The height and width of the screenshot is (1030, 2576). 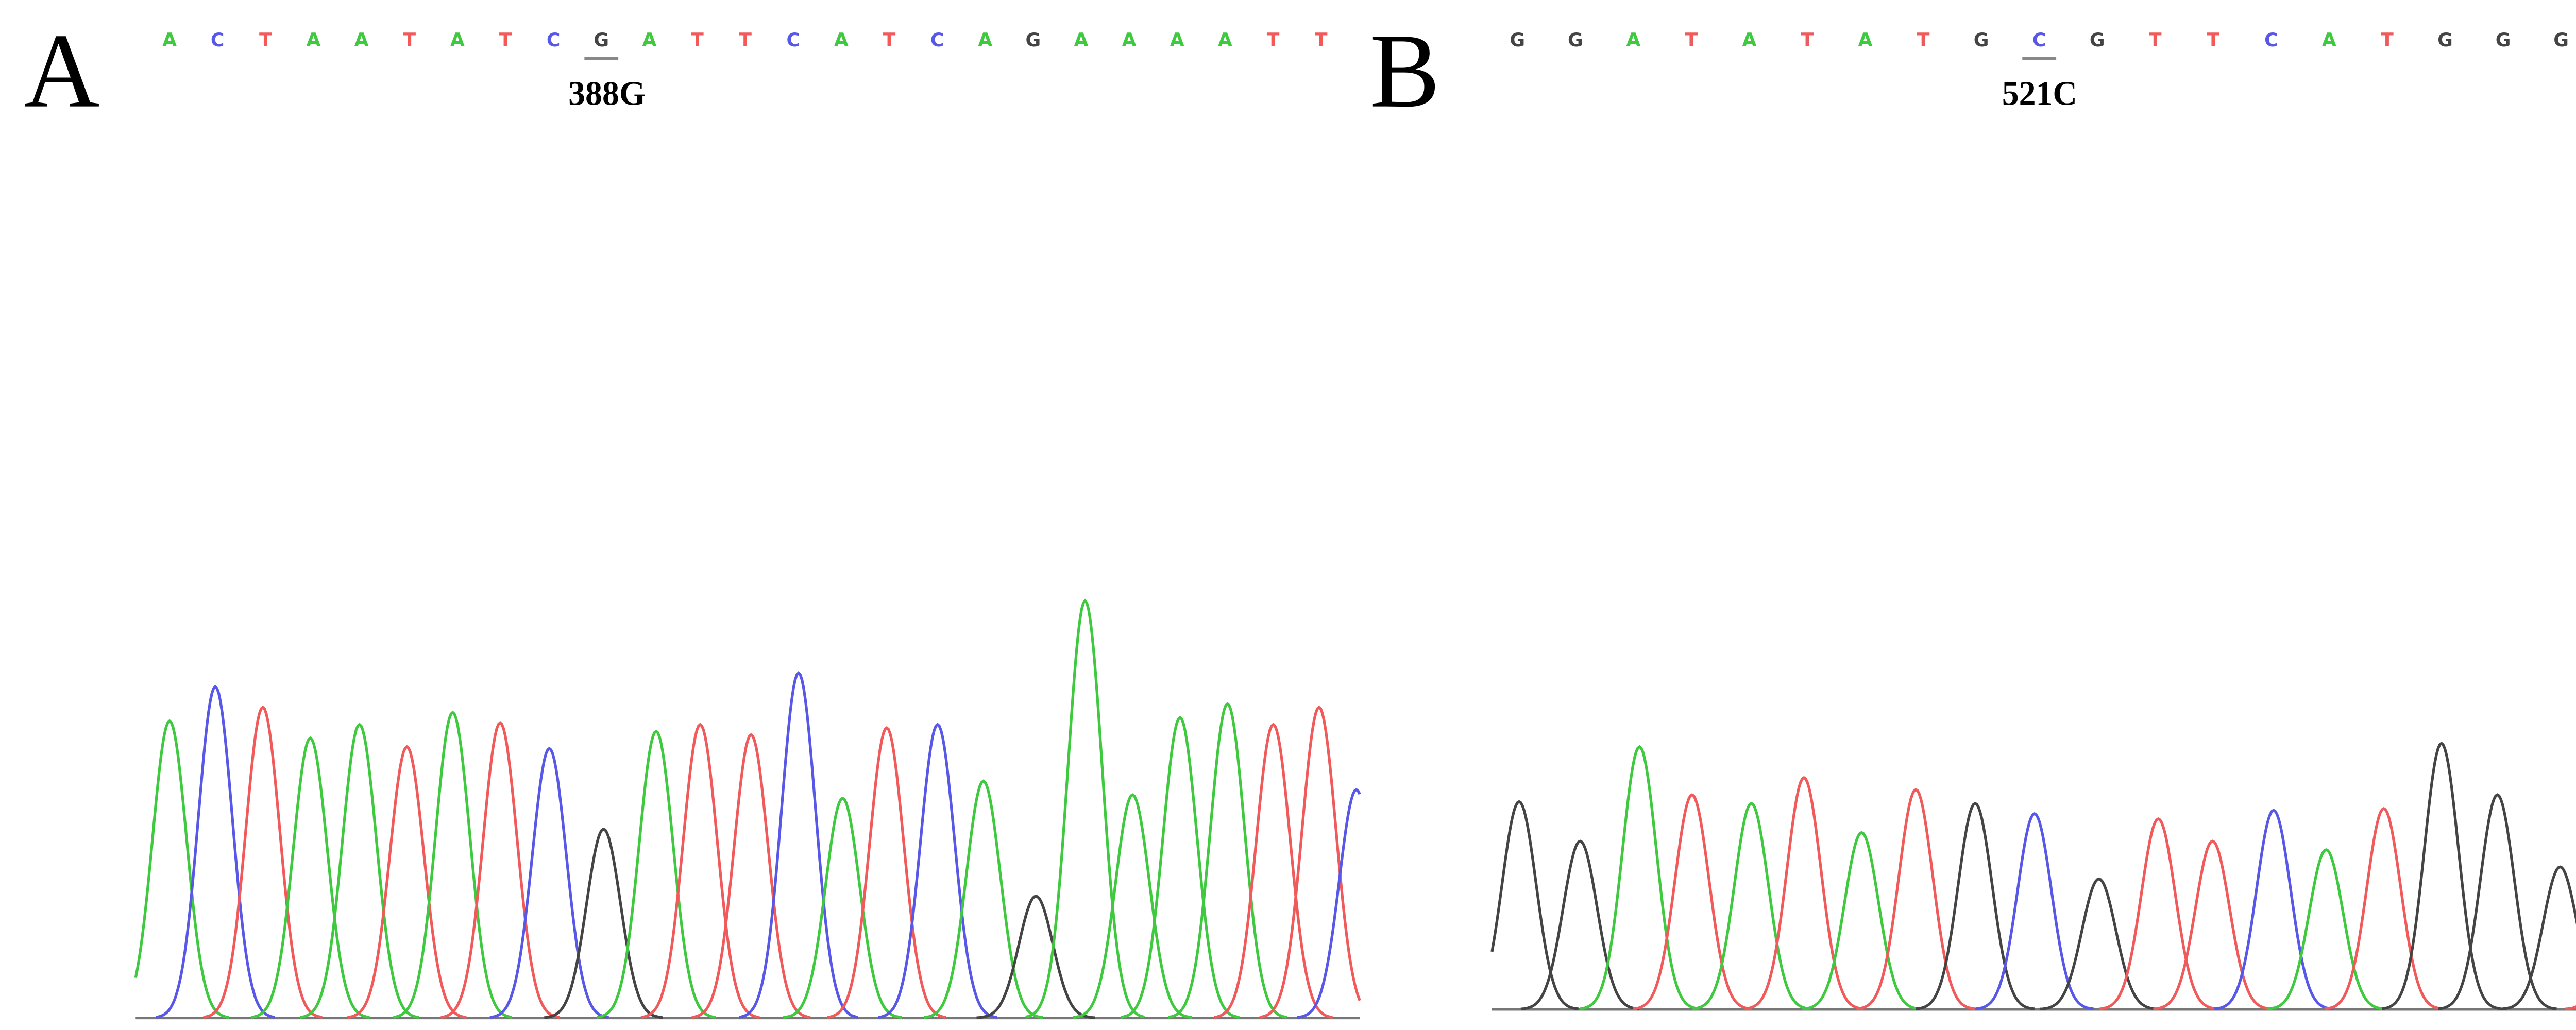 What do you see at coordinates (607, 94) in the screenshot?
I see `mutation-label: 388G` at bounding box center [607, 94].